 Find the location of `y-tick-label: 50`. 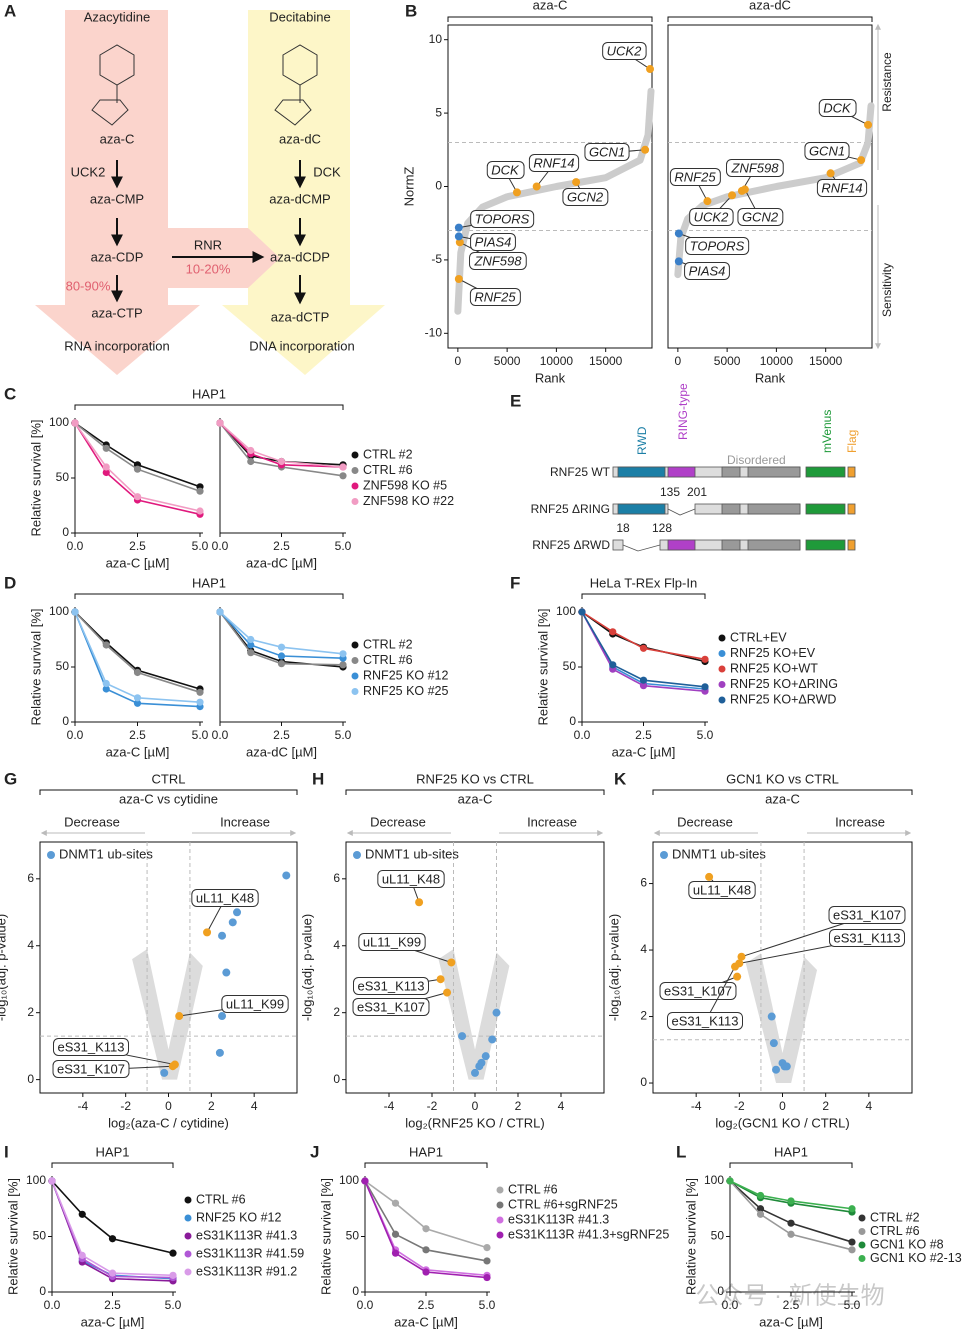

y-tick-label: 50 is located at coordinates (63, 477).